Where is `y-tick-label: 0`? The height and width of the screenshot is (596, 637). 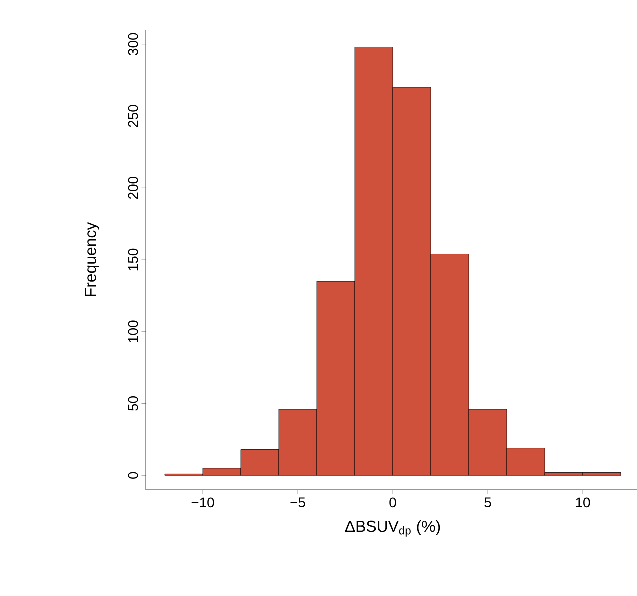
y-tick-label: 0 is located at coordinates (133, 475).